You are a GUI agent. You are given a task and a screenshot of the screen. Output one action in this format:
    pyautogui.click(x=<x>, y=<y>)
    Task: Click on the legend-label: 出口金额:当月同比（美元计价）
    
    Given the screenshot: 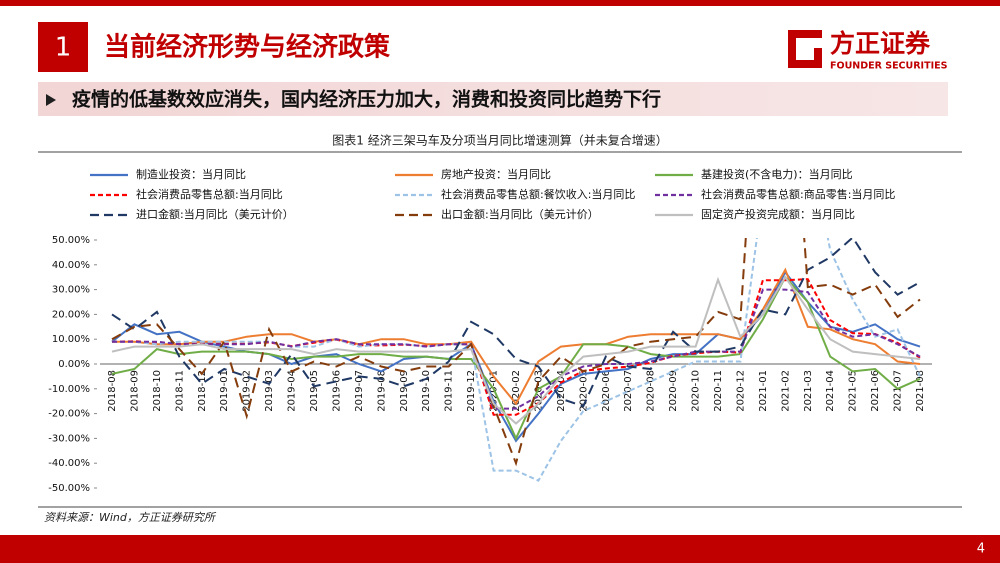 What is the action you would take?
    pyautogui.click(x=520, y=214)
    